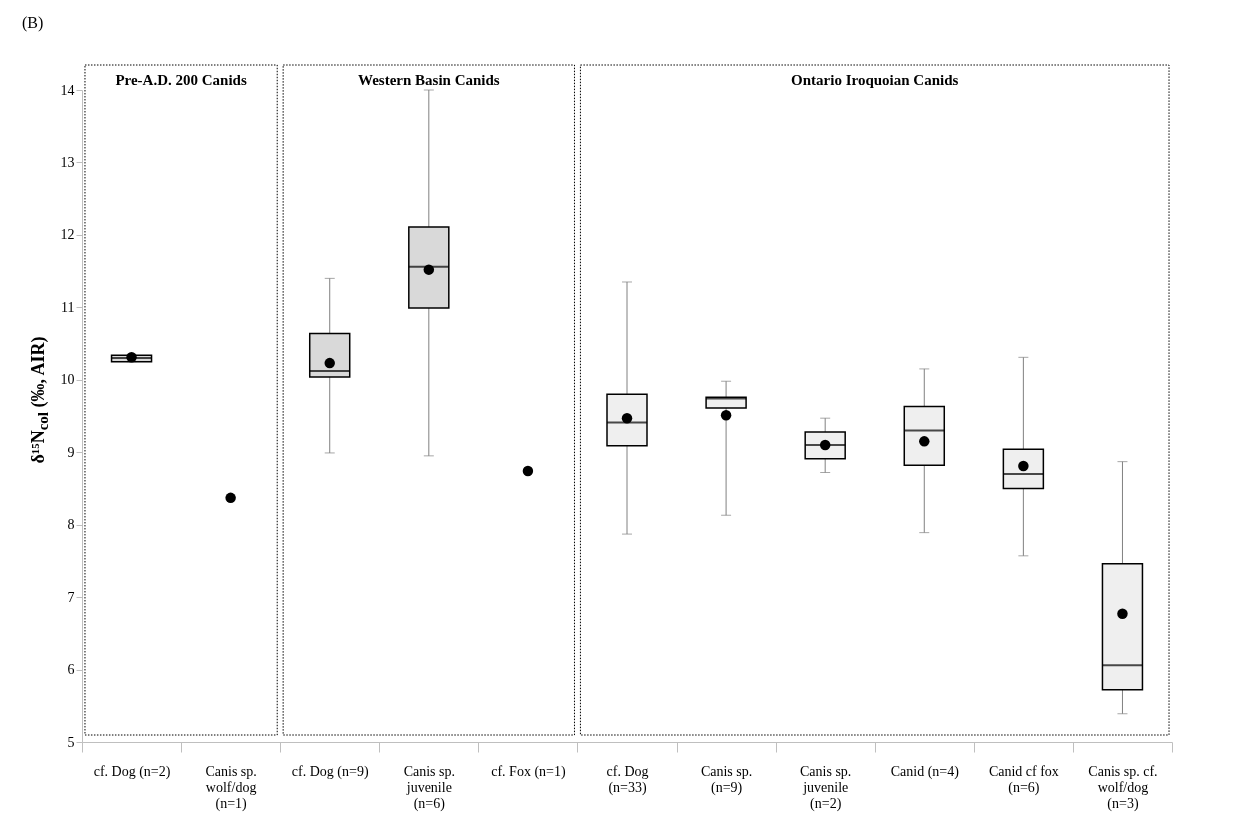 The width and height of the screenshot is (1233, 816). I want to click on x-tick-label: cf. Fox (n=1), so click(528, 771).